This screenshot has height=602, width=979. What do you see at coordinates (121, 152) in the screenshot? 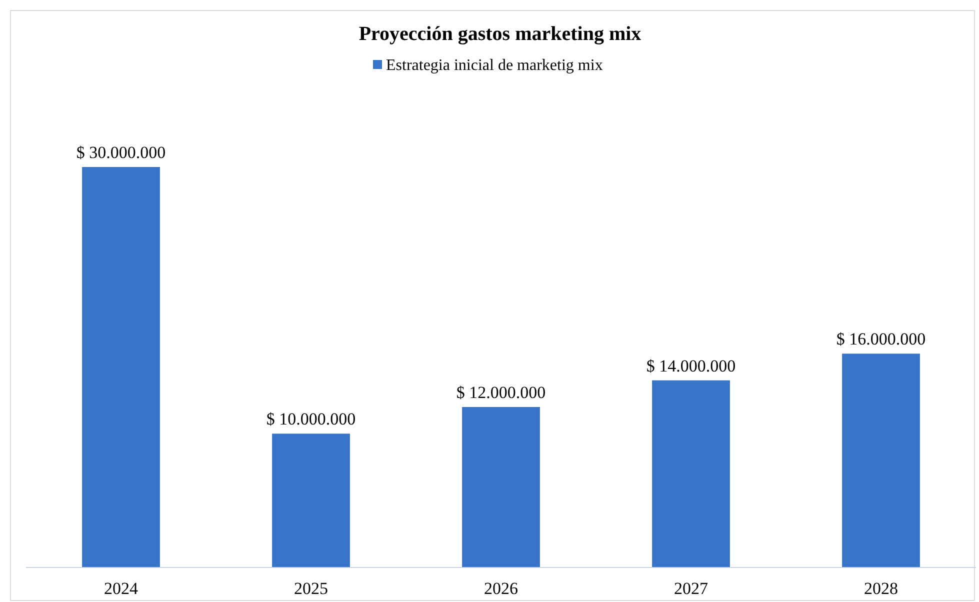
I see `data-label: $ 30.000.000` at bounding box center [121, 152].